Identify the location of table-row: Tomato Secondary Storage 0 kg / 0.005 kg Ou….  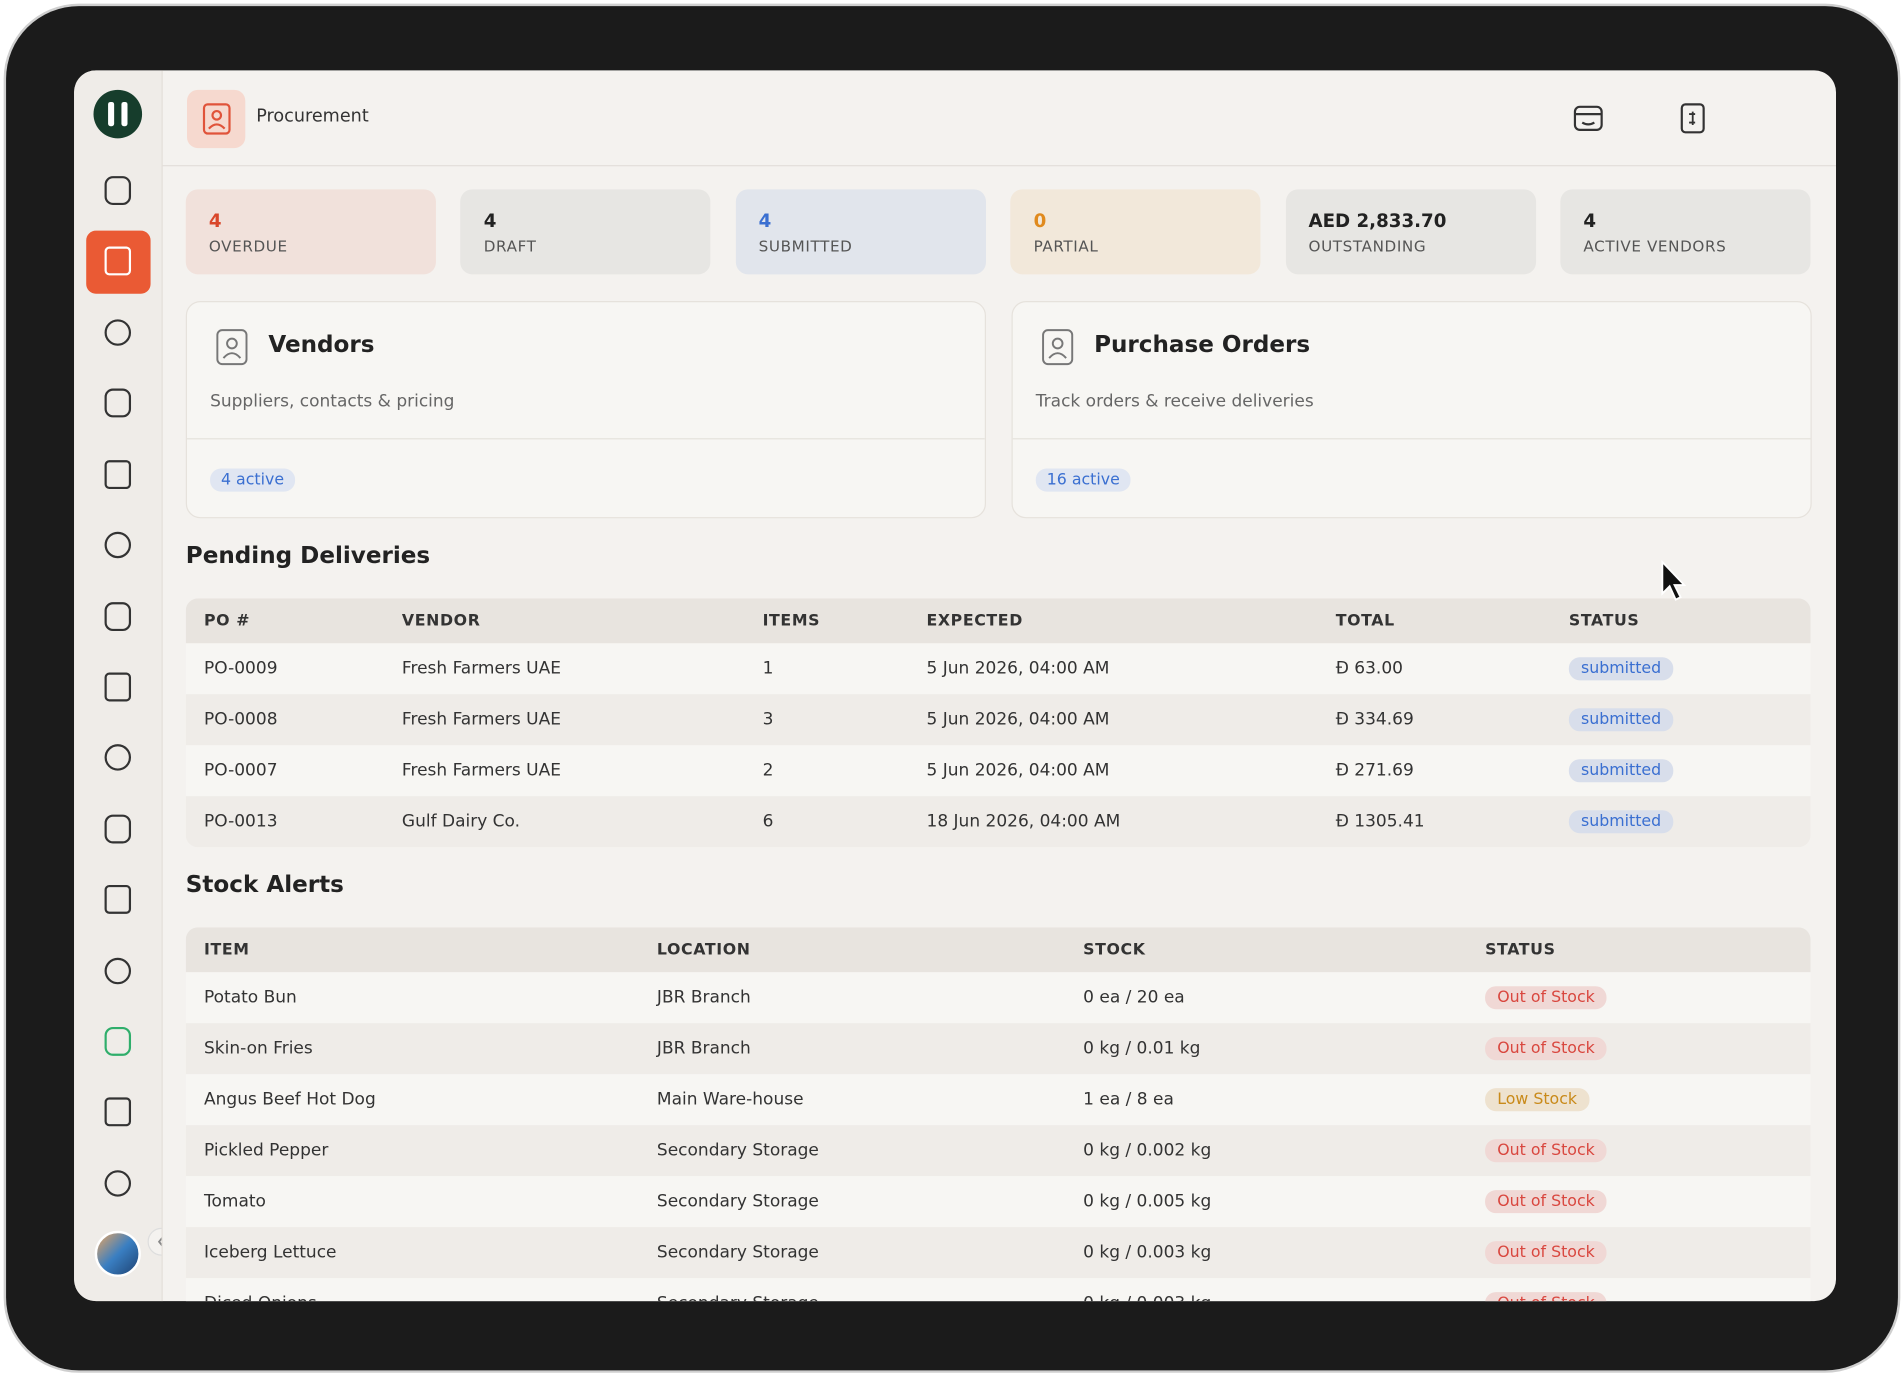
(998, 1202).